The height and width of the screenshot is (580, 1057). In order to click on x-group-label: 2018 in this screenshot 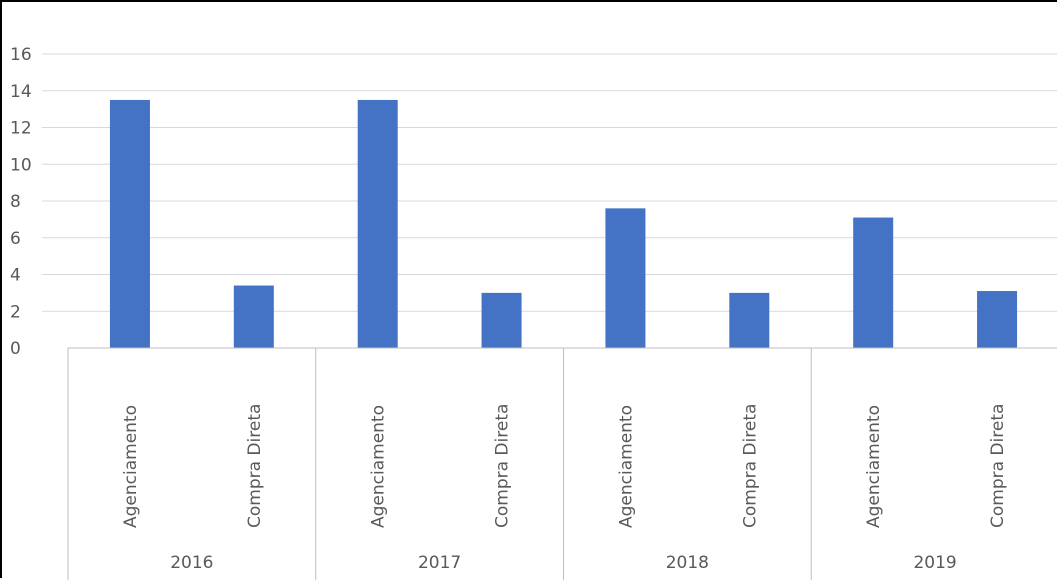, I will do `click(687, 563)`.